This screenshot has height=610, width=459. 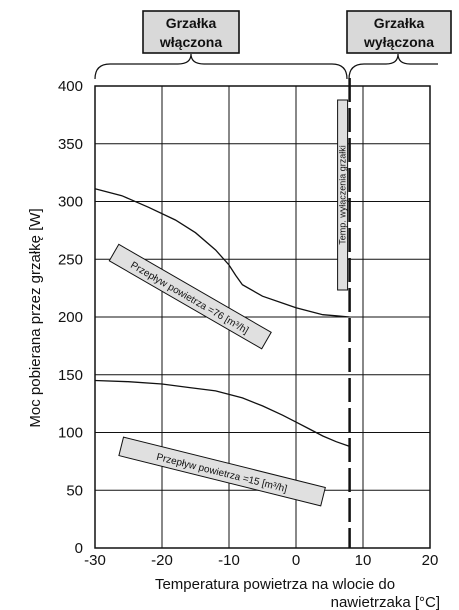 I want to click on series-label-15: Przepływ powietrza =15 [m³/h], so click(x=222, y=471).